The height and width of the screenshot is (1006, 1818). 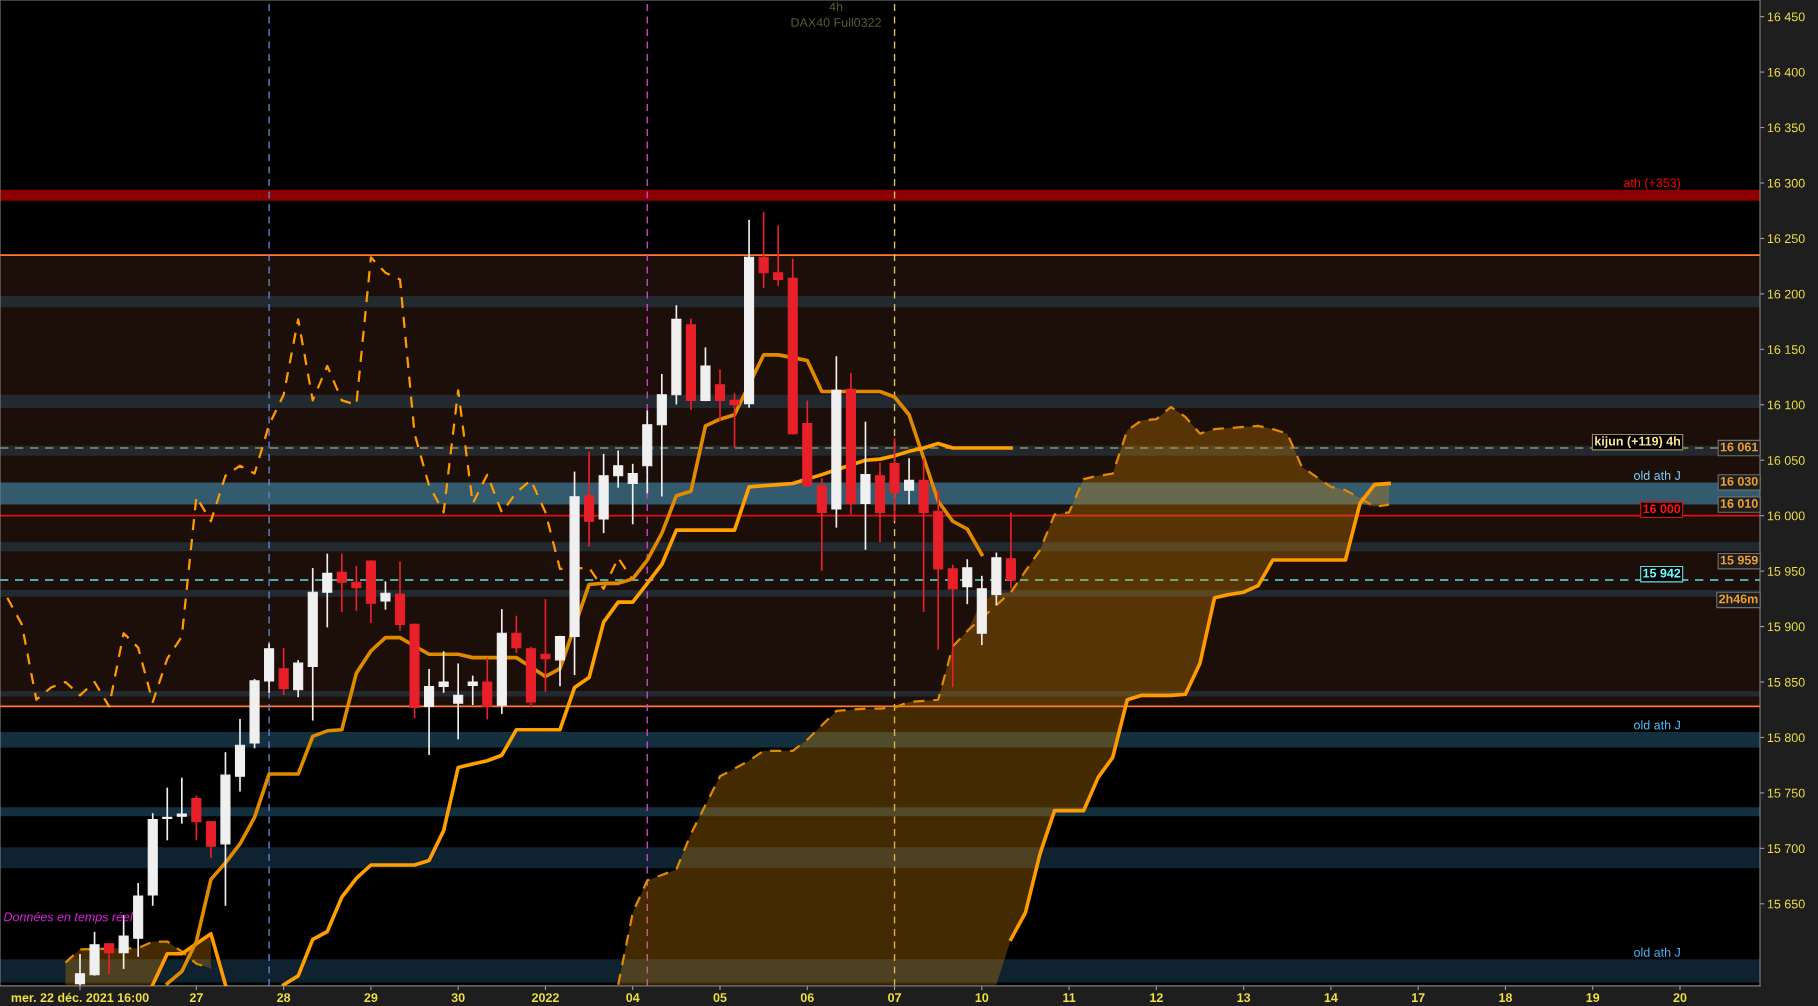 What do you see at coordinates (1786, 904) in the screenshot?
I see `y-tick-label: 15 650` at bounding box center [1786, 904].